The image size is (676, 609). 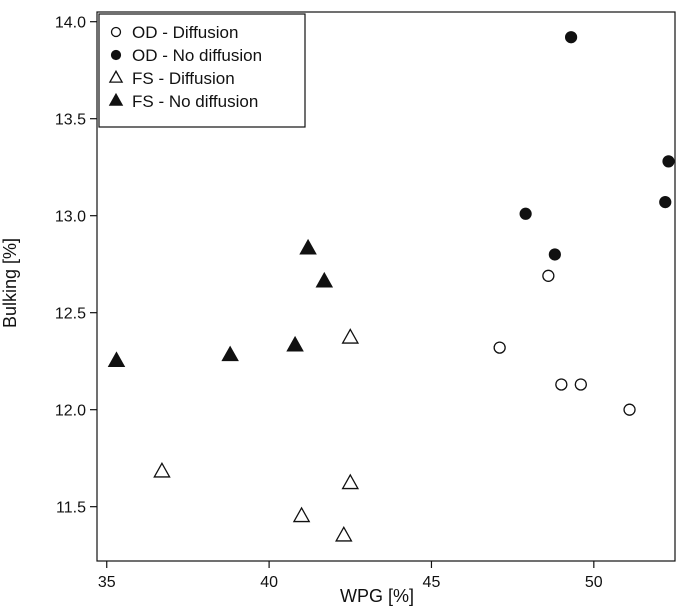 I want to click on y-tick-label-11.5: 11.5, so click(x=71, y=508).